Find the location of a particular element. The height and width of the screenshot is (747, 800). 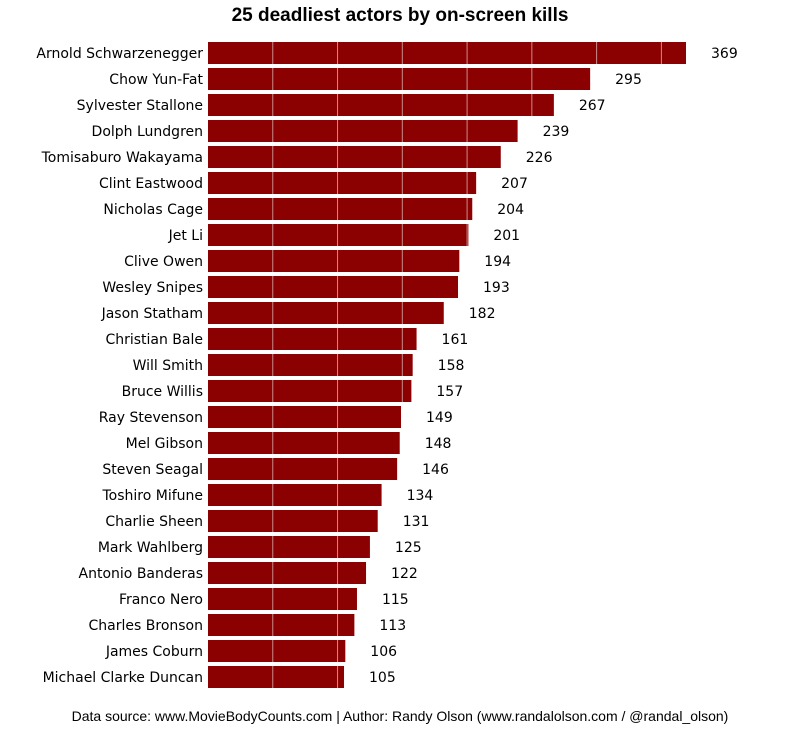

value-label: 226 is located at coordinates (539, 158).